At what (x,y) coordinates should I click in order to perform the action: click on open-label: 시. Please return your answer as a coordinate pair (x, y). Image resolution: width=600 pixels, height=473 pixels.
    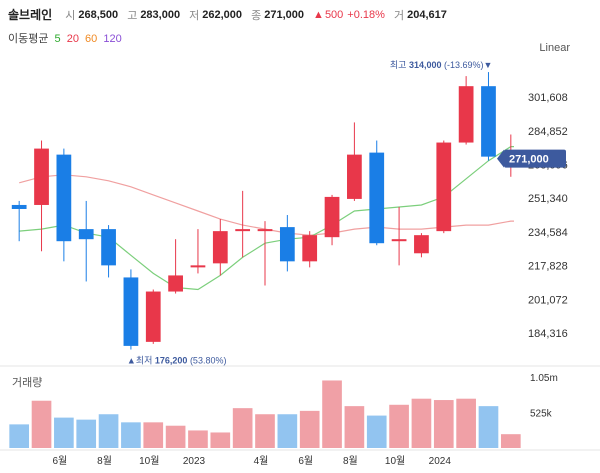
    Looking at the image, I should click on (70, 15).